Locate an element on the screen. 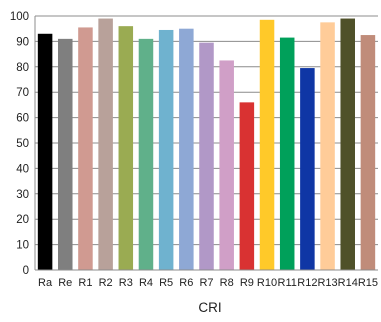  x-tick-label: R1 is located at coordinates (85, 283).